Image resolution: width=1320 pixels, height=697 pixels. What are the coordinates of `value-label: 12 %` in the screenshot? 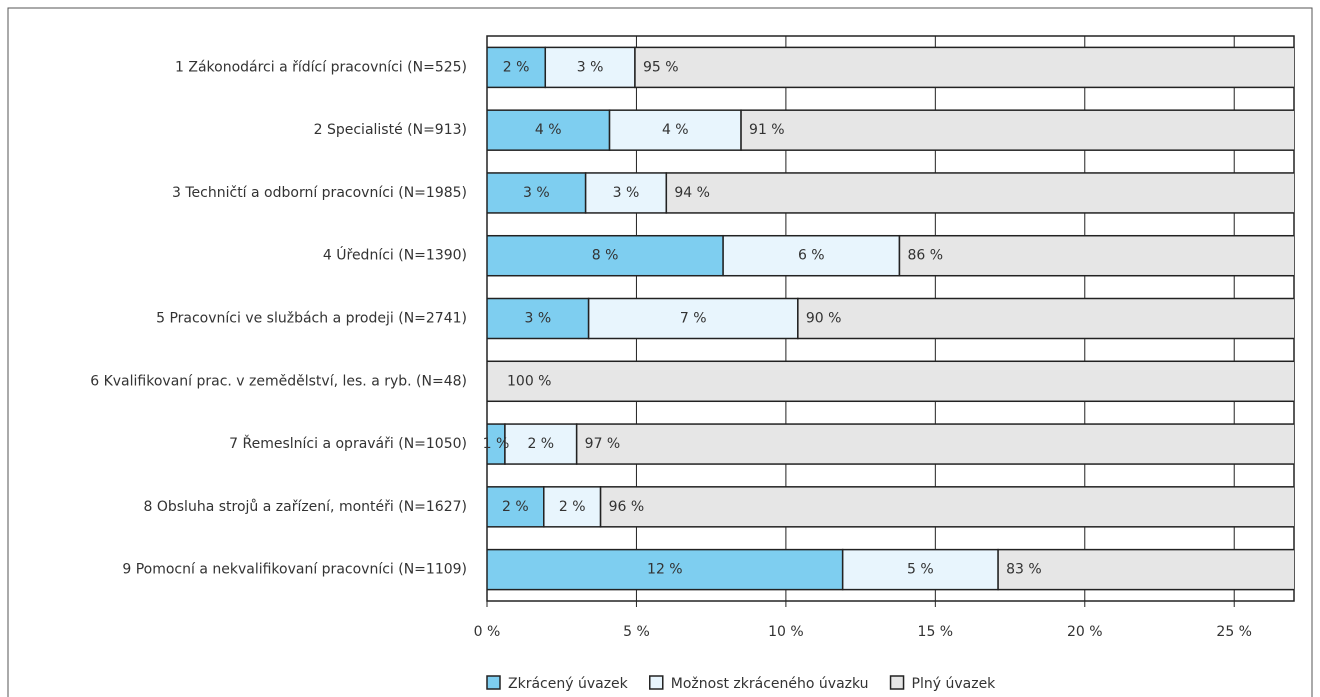 It's located at (665, 570).